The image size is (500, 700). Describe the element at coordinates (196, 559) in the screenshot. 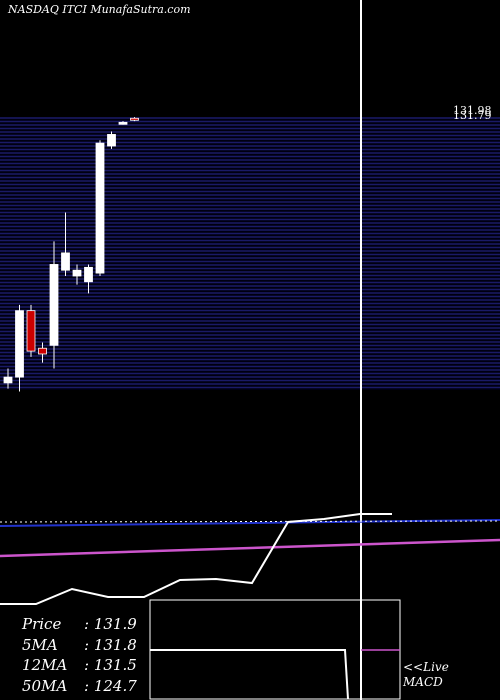

I see `price-trend-line` at that location.